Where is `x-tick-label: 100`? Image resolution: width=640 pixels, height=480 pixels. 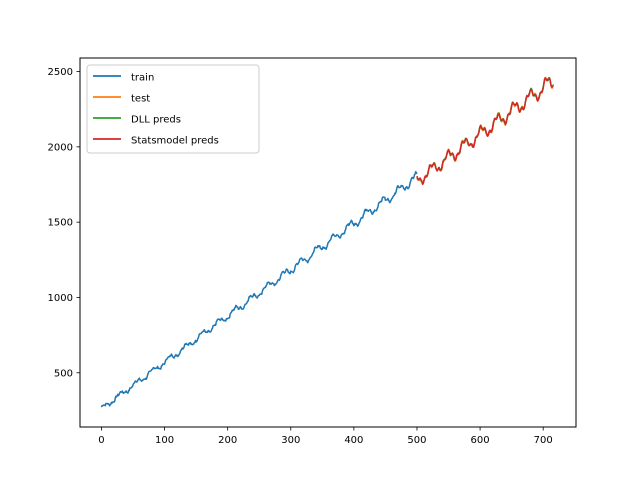 x-tick-label: 100 is located at coordinates (164, 440).